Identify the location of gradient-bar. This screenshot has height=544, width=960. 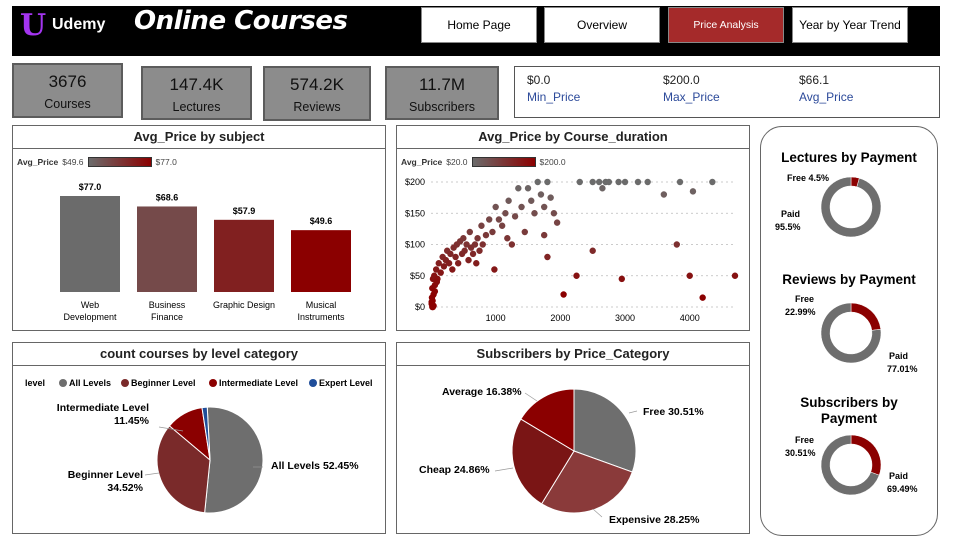
(503, 162).